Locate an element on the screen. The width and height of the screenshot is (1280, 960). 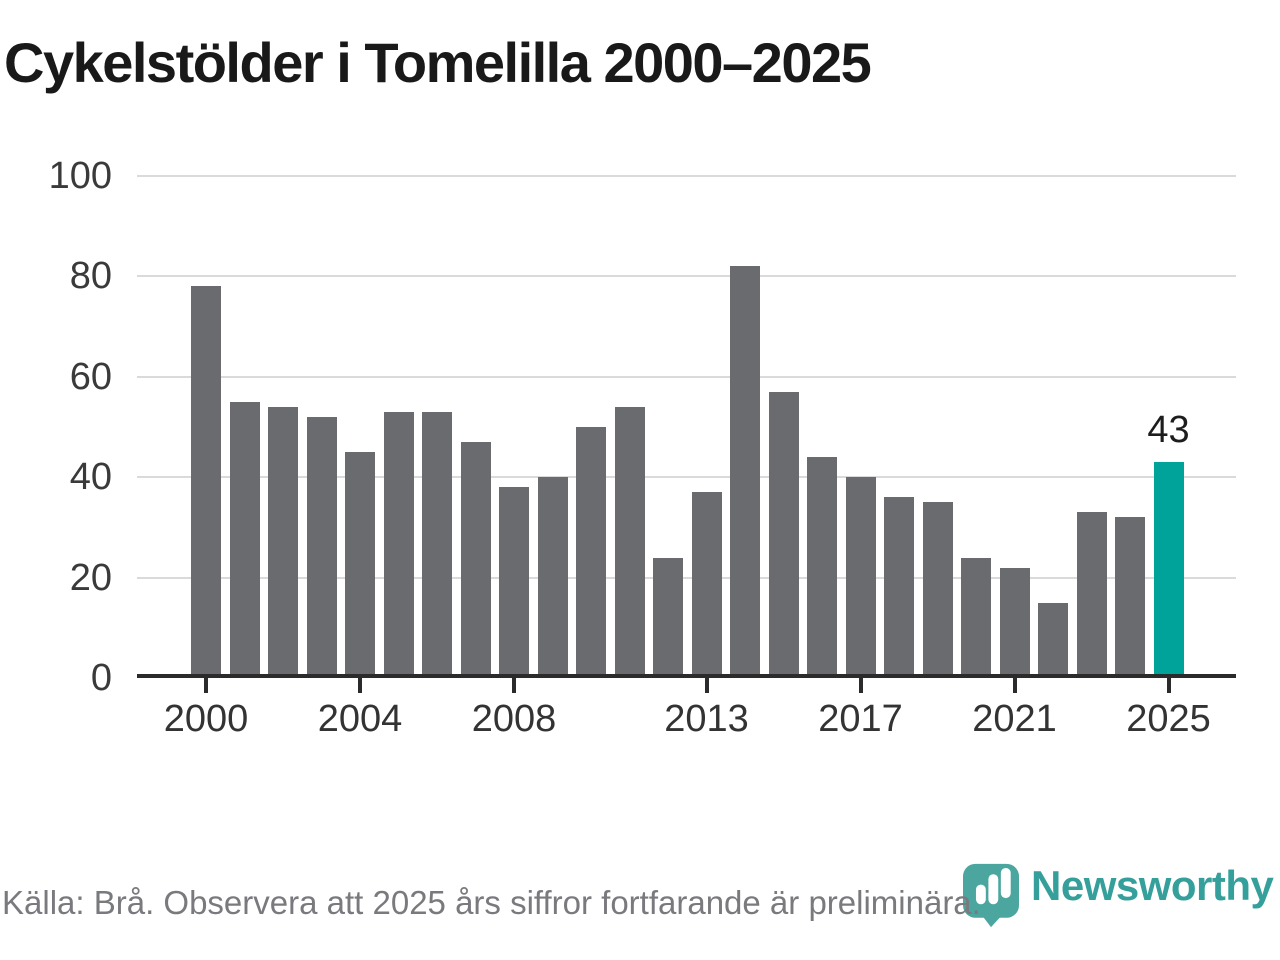
y-axis-tick-label: 20 is located at coordinates (90, 577).